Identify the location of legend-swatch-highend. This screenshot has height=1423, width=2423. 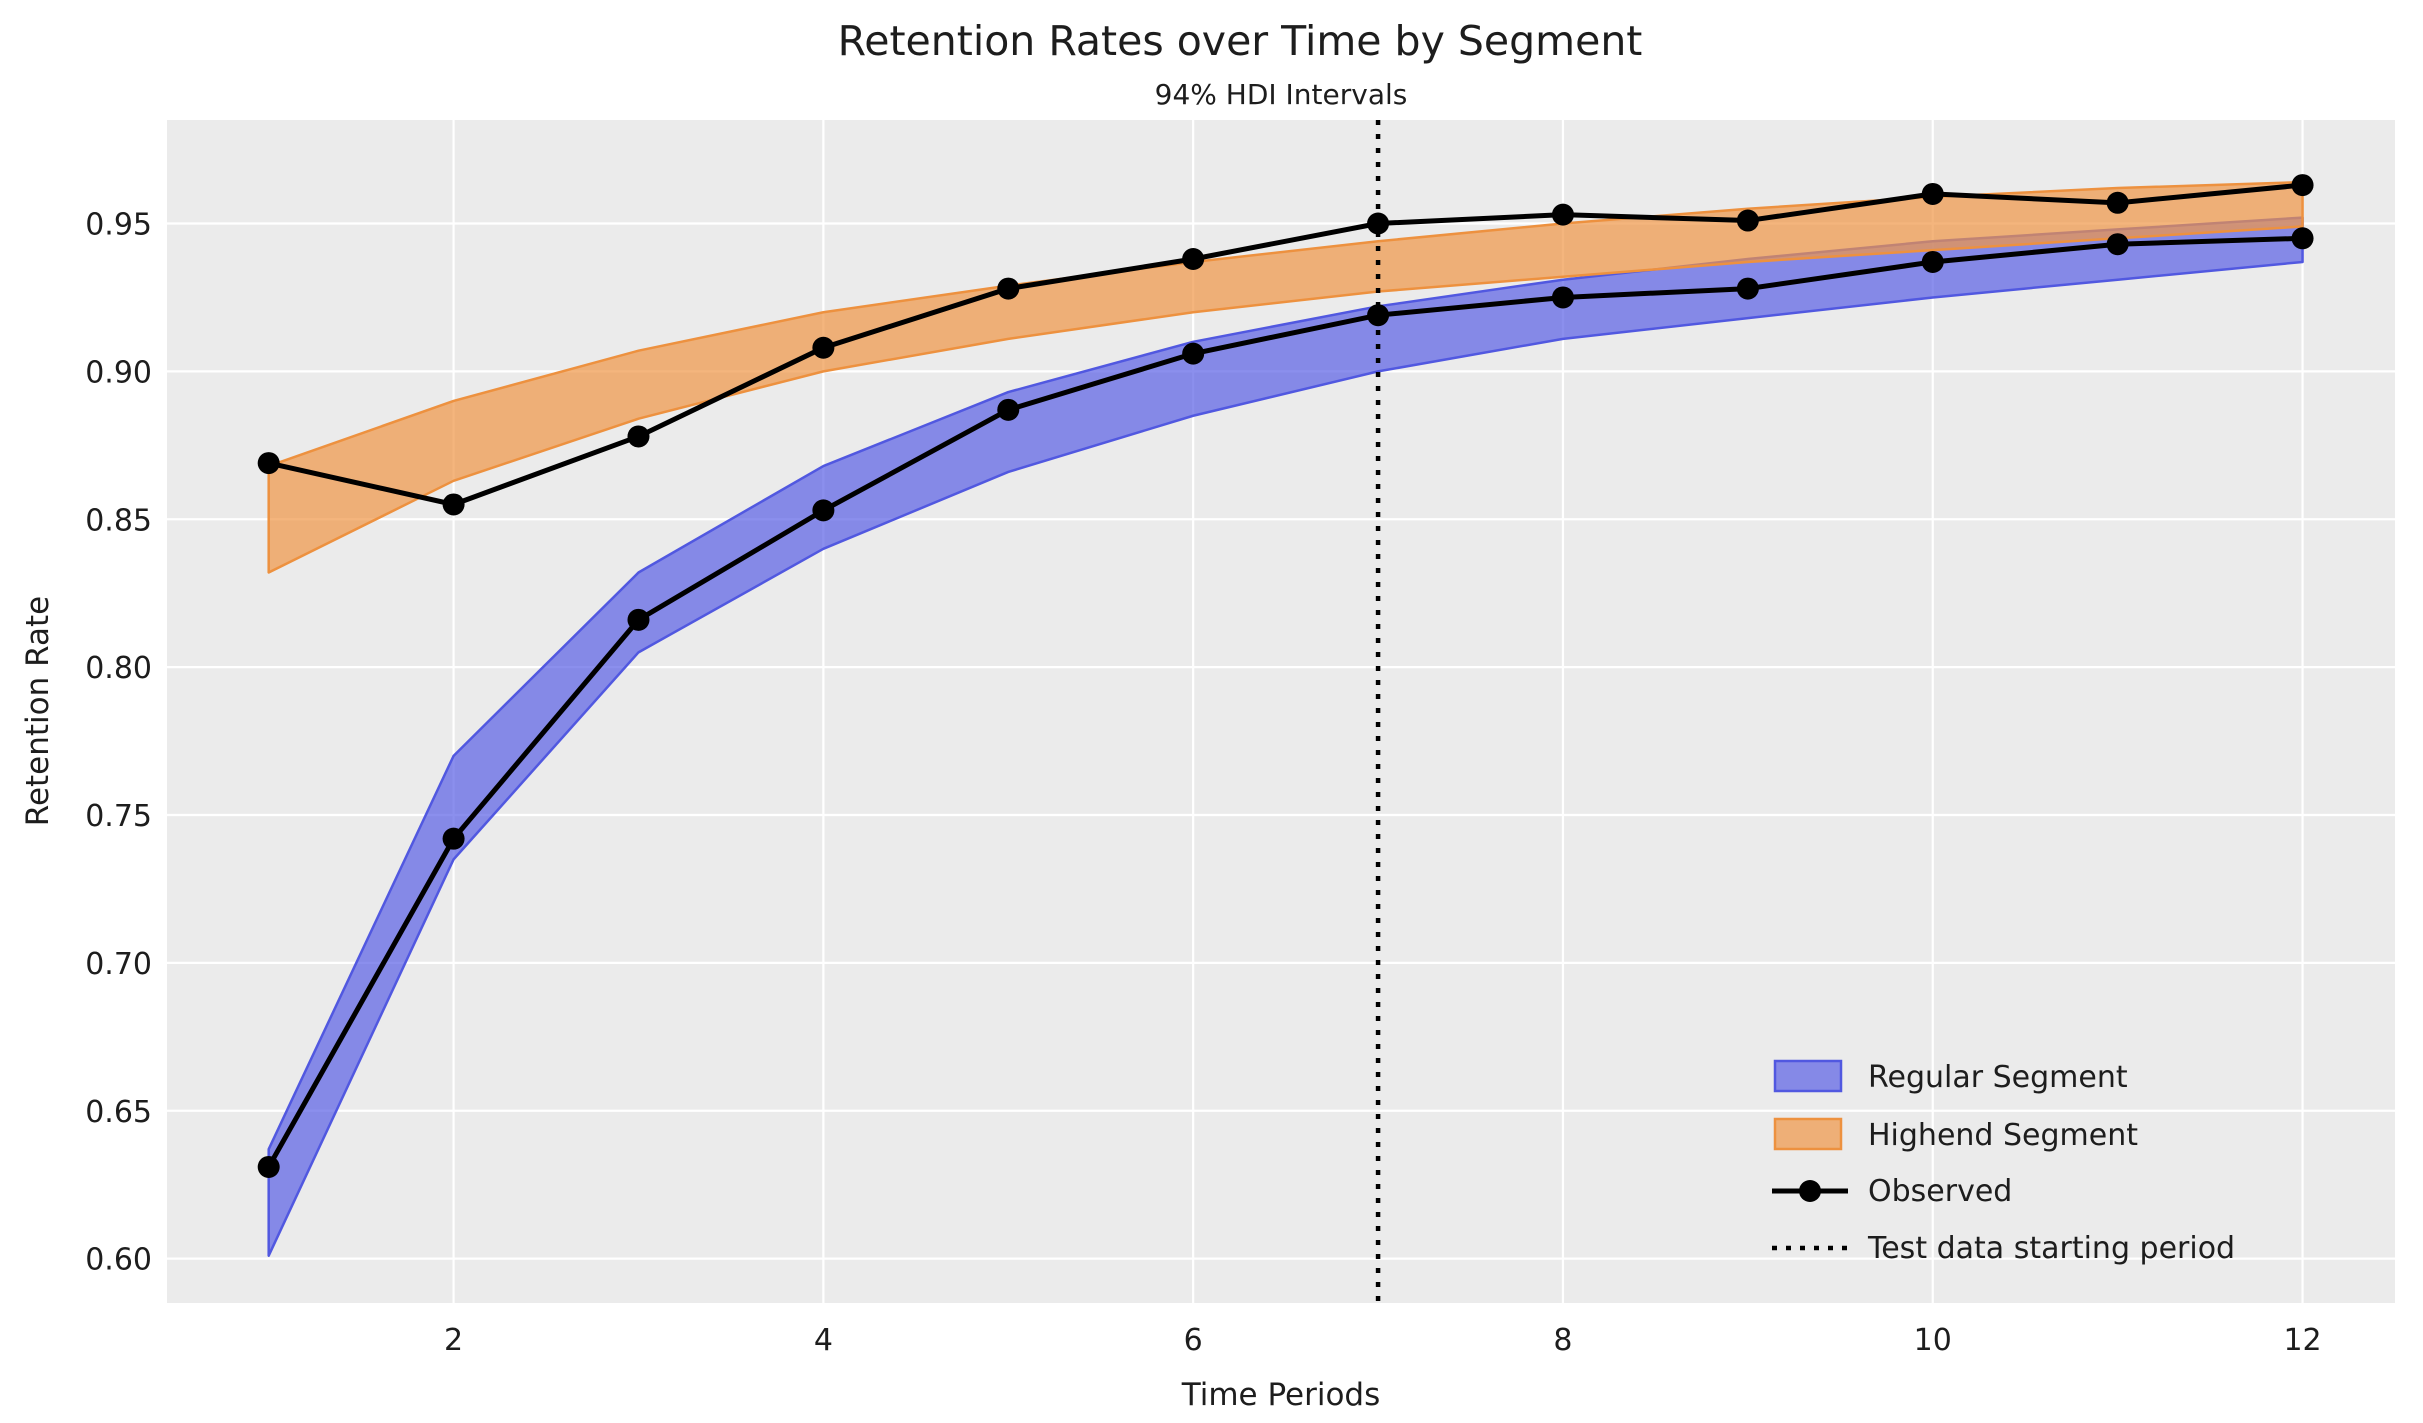
(1808, 1134).